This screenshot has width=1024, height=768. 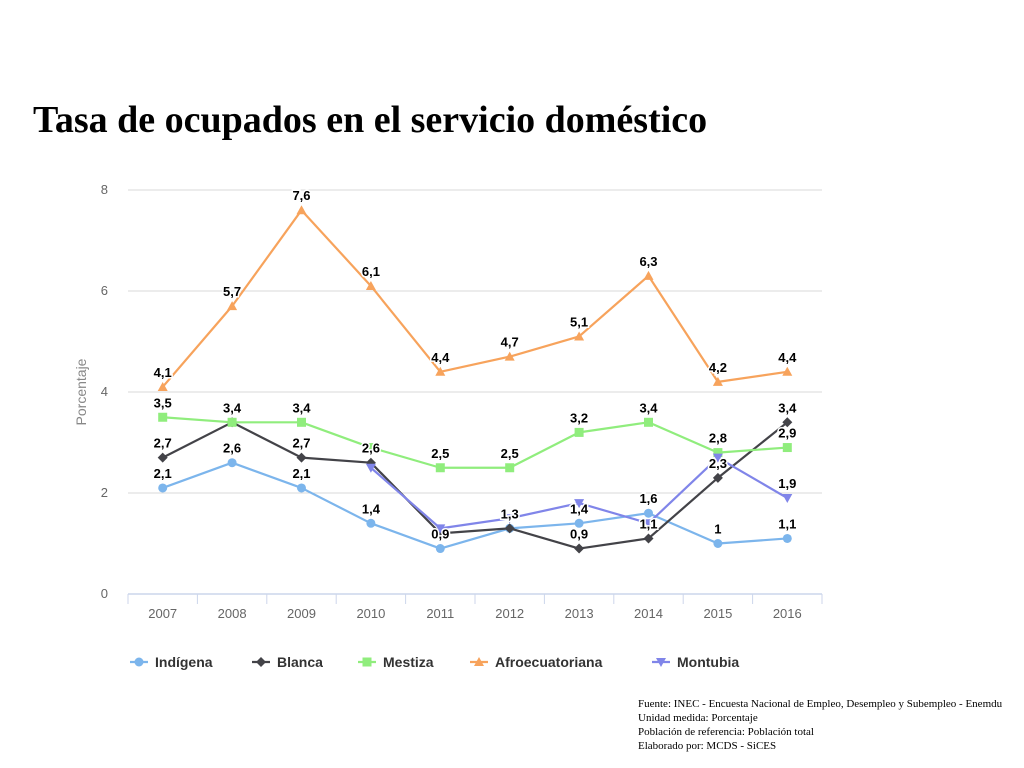 I want to click on x-tick-label: 2013, so click(x=579, y=613).